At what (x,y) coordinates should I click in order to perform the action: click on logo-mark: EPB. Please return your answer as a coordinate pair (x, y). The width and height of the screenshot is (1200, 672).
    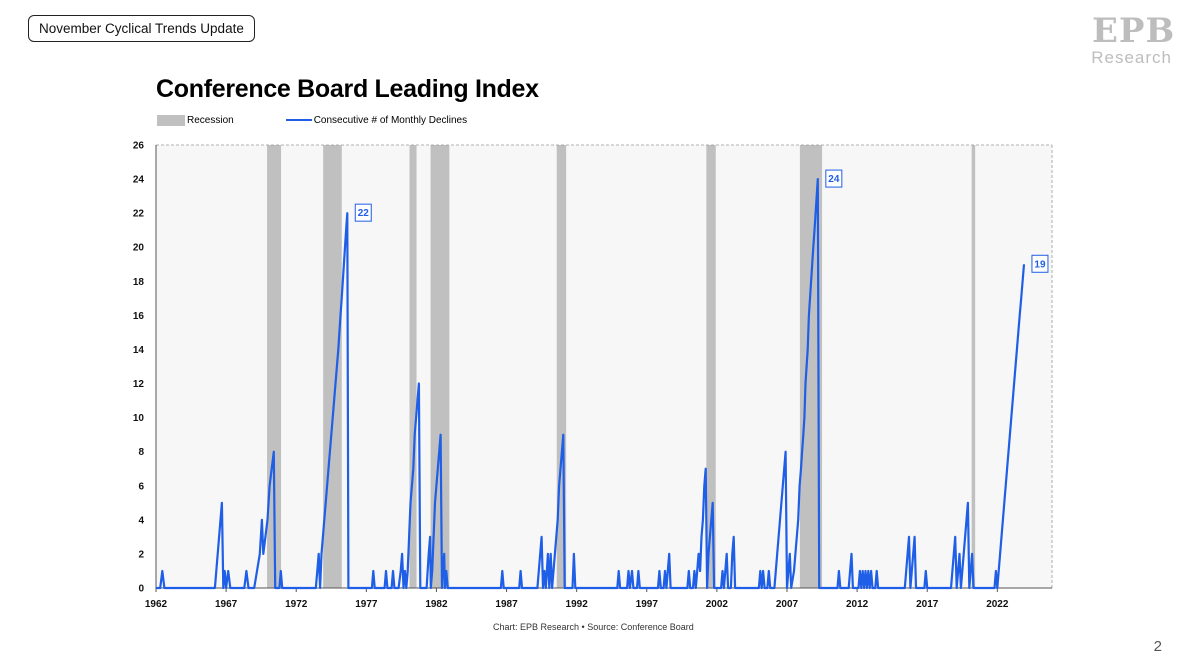
    Looking at the image, I should click on (1134, 31).